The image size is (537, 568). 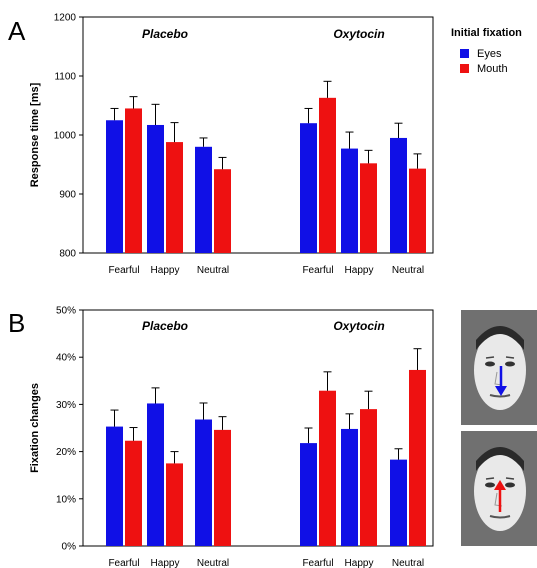 What do you see at coordinates (308, 188) in the screenshot?
I see `bar-eyes-oxytocin-fearful-a` at bounding box center [308, 188].